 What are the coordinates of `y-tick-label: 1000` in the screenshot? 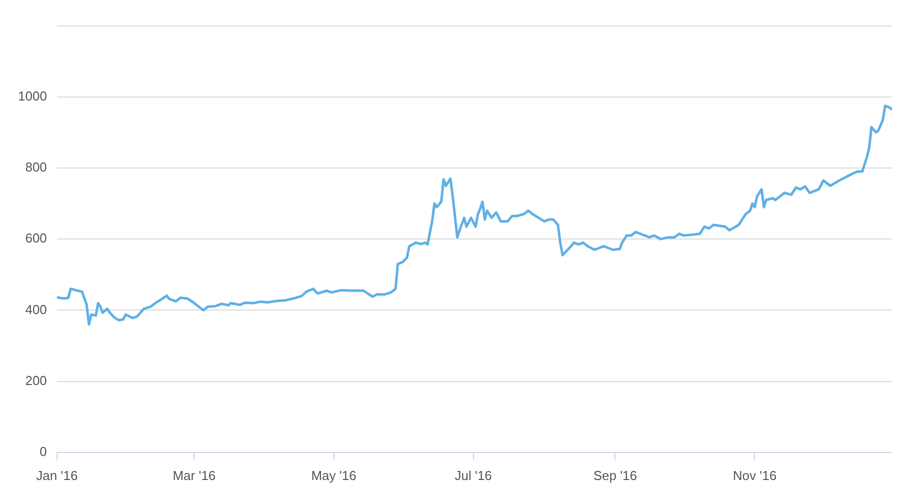 It's located at (32, 96).